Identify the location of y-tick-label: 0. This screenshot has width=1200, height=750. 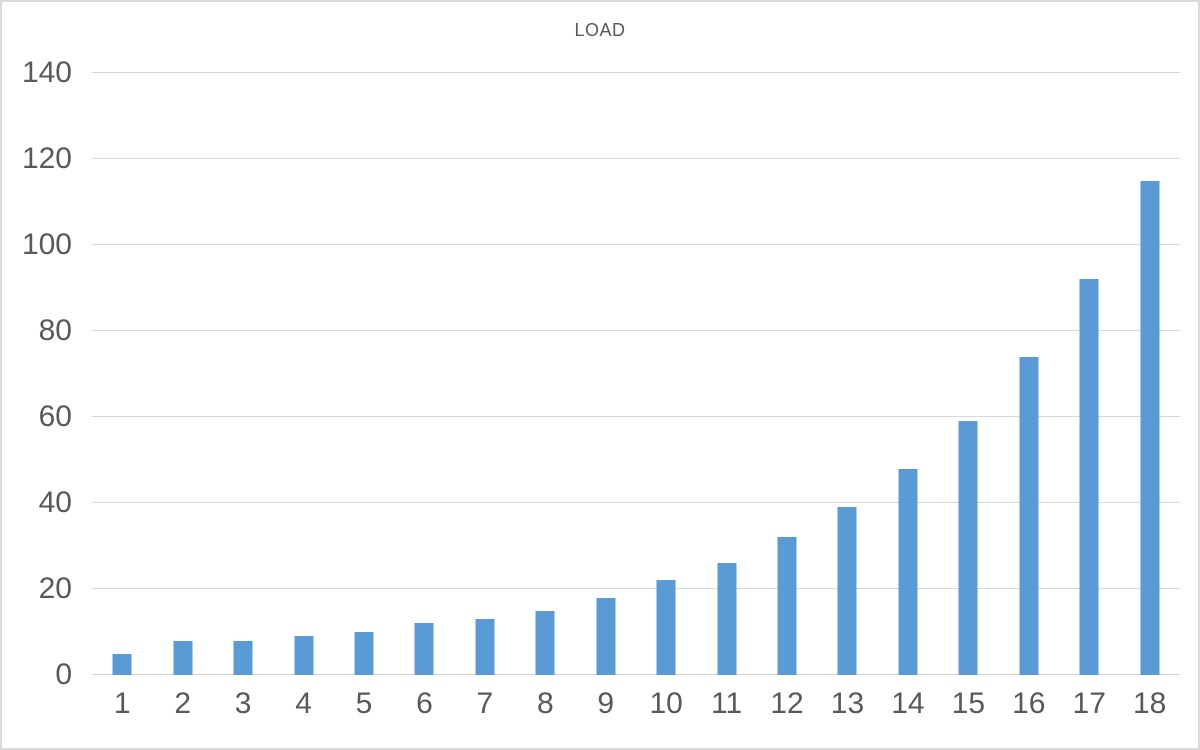
(63, 674).